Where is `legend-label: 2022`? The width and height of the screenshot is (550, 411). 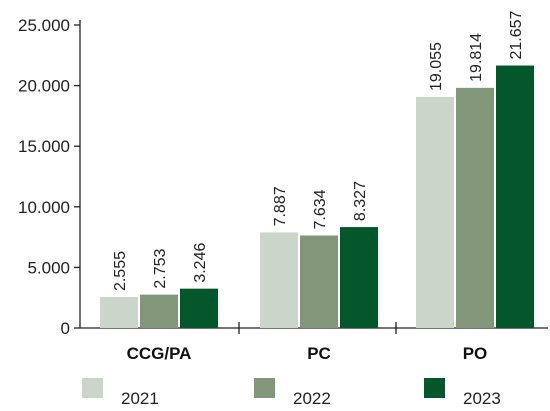 legend-label: 2022 is located at coordinates (312, 398).